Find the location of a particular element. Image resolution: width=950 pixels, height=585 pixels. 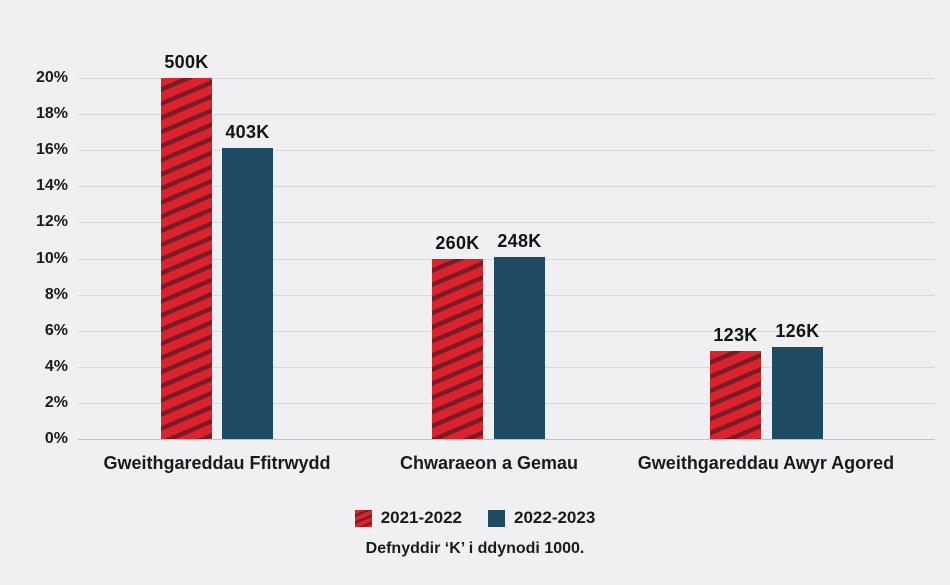

bar-group-chwaraeon-2021-2022: 260K is located at coordinates (457, 335).